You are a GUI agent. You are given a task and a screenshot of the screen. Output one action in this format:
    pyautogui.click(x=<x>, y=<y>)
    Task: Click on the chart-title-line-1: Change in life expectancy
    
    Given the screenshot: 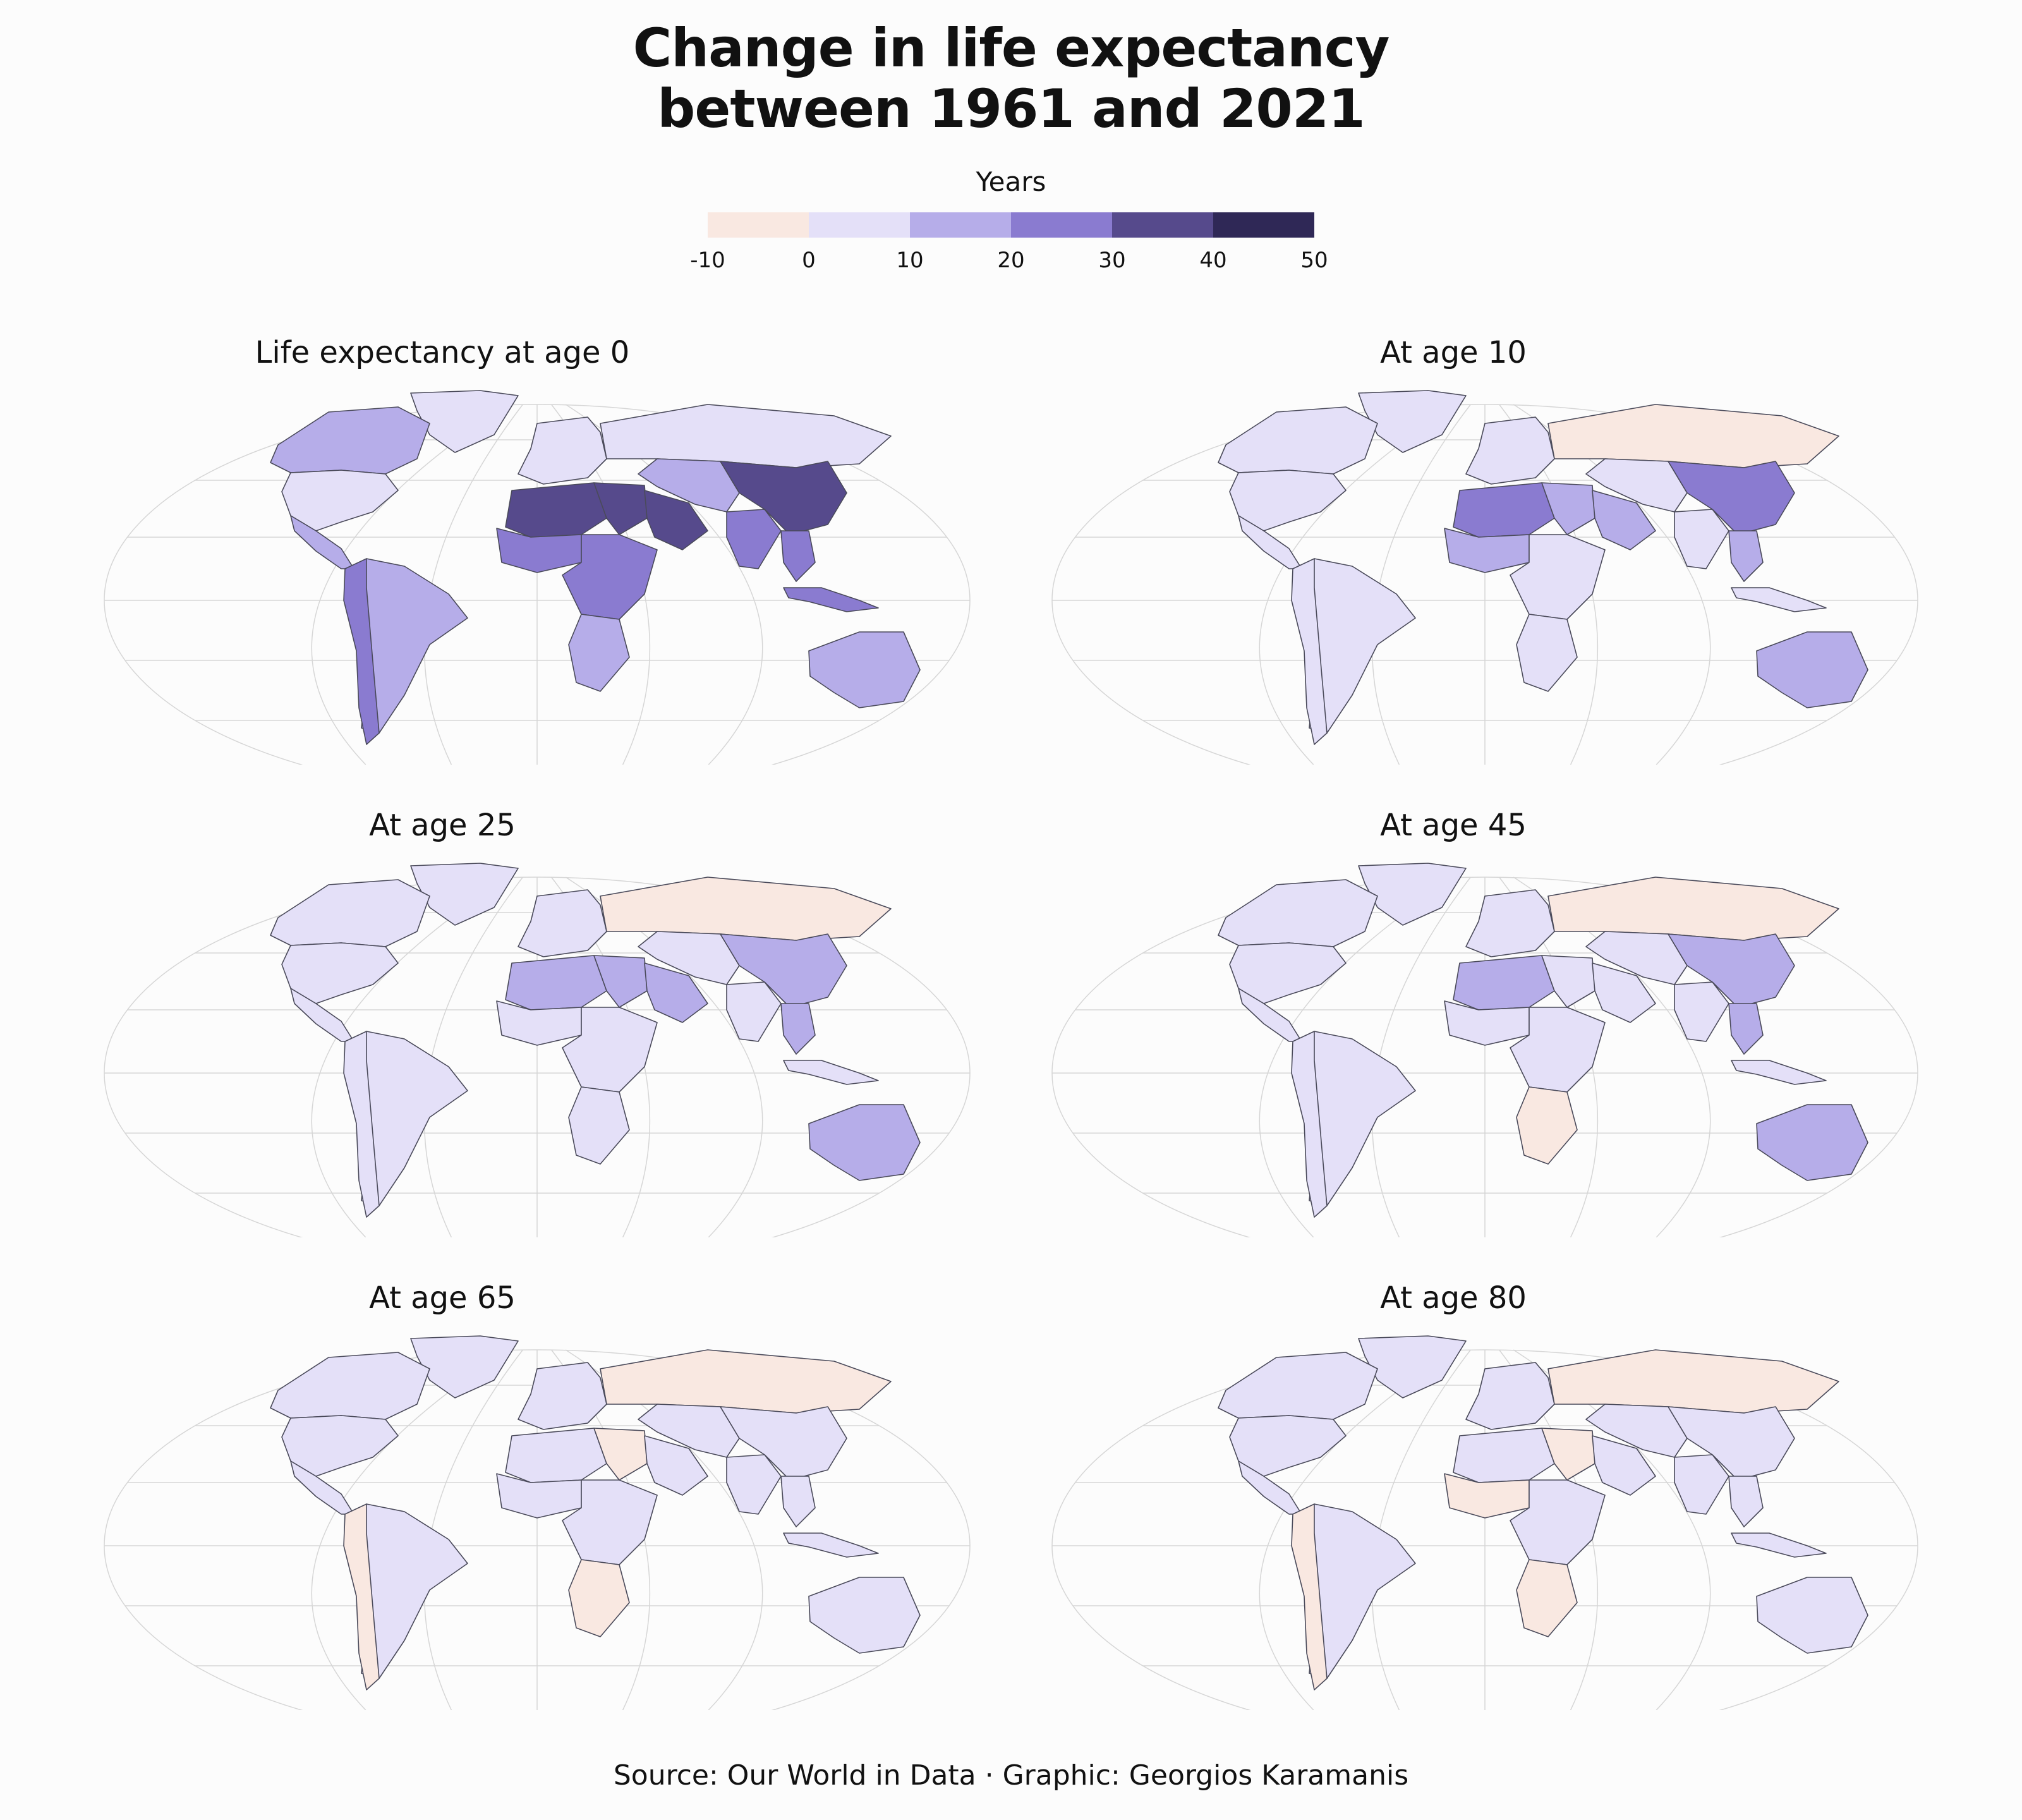 What is the action you would take?
    pyautogui.click(x=1011, y=48)
    